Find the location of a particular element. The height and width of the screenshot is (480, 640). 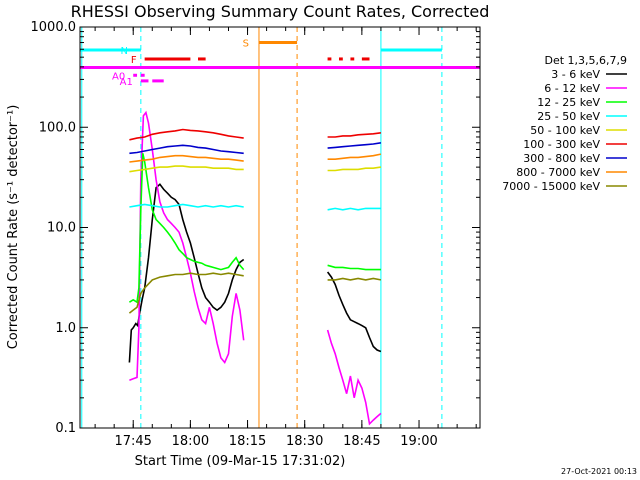

flag-label-6: A1 is located at coordinates (126, 82).